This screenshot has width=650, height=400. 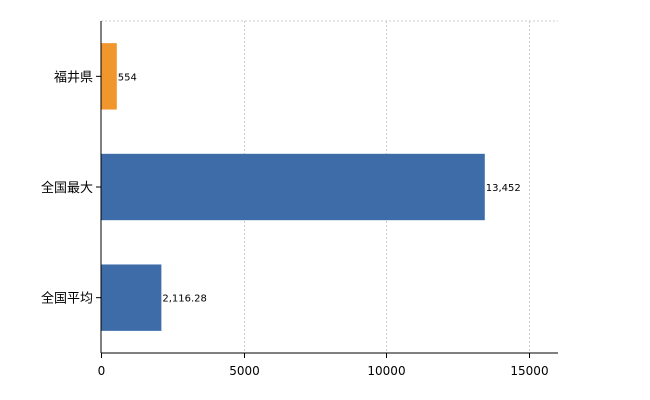 What do you see at coordinates (184, 299) in the screenshot?
I see `data-label: 2,116.28` at bounding box center [184, 299].